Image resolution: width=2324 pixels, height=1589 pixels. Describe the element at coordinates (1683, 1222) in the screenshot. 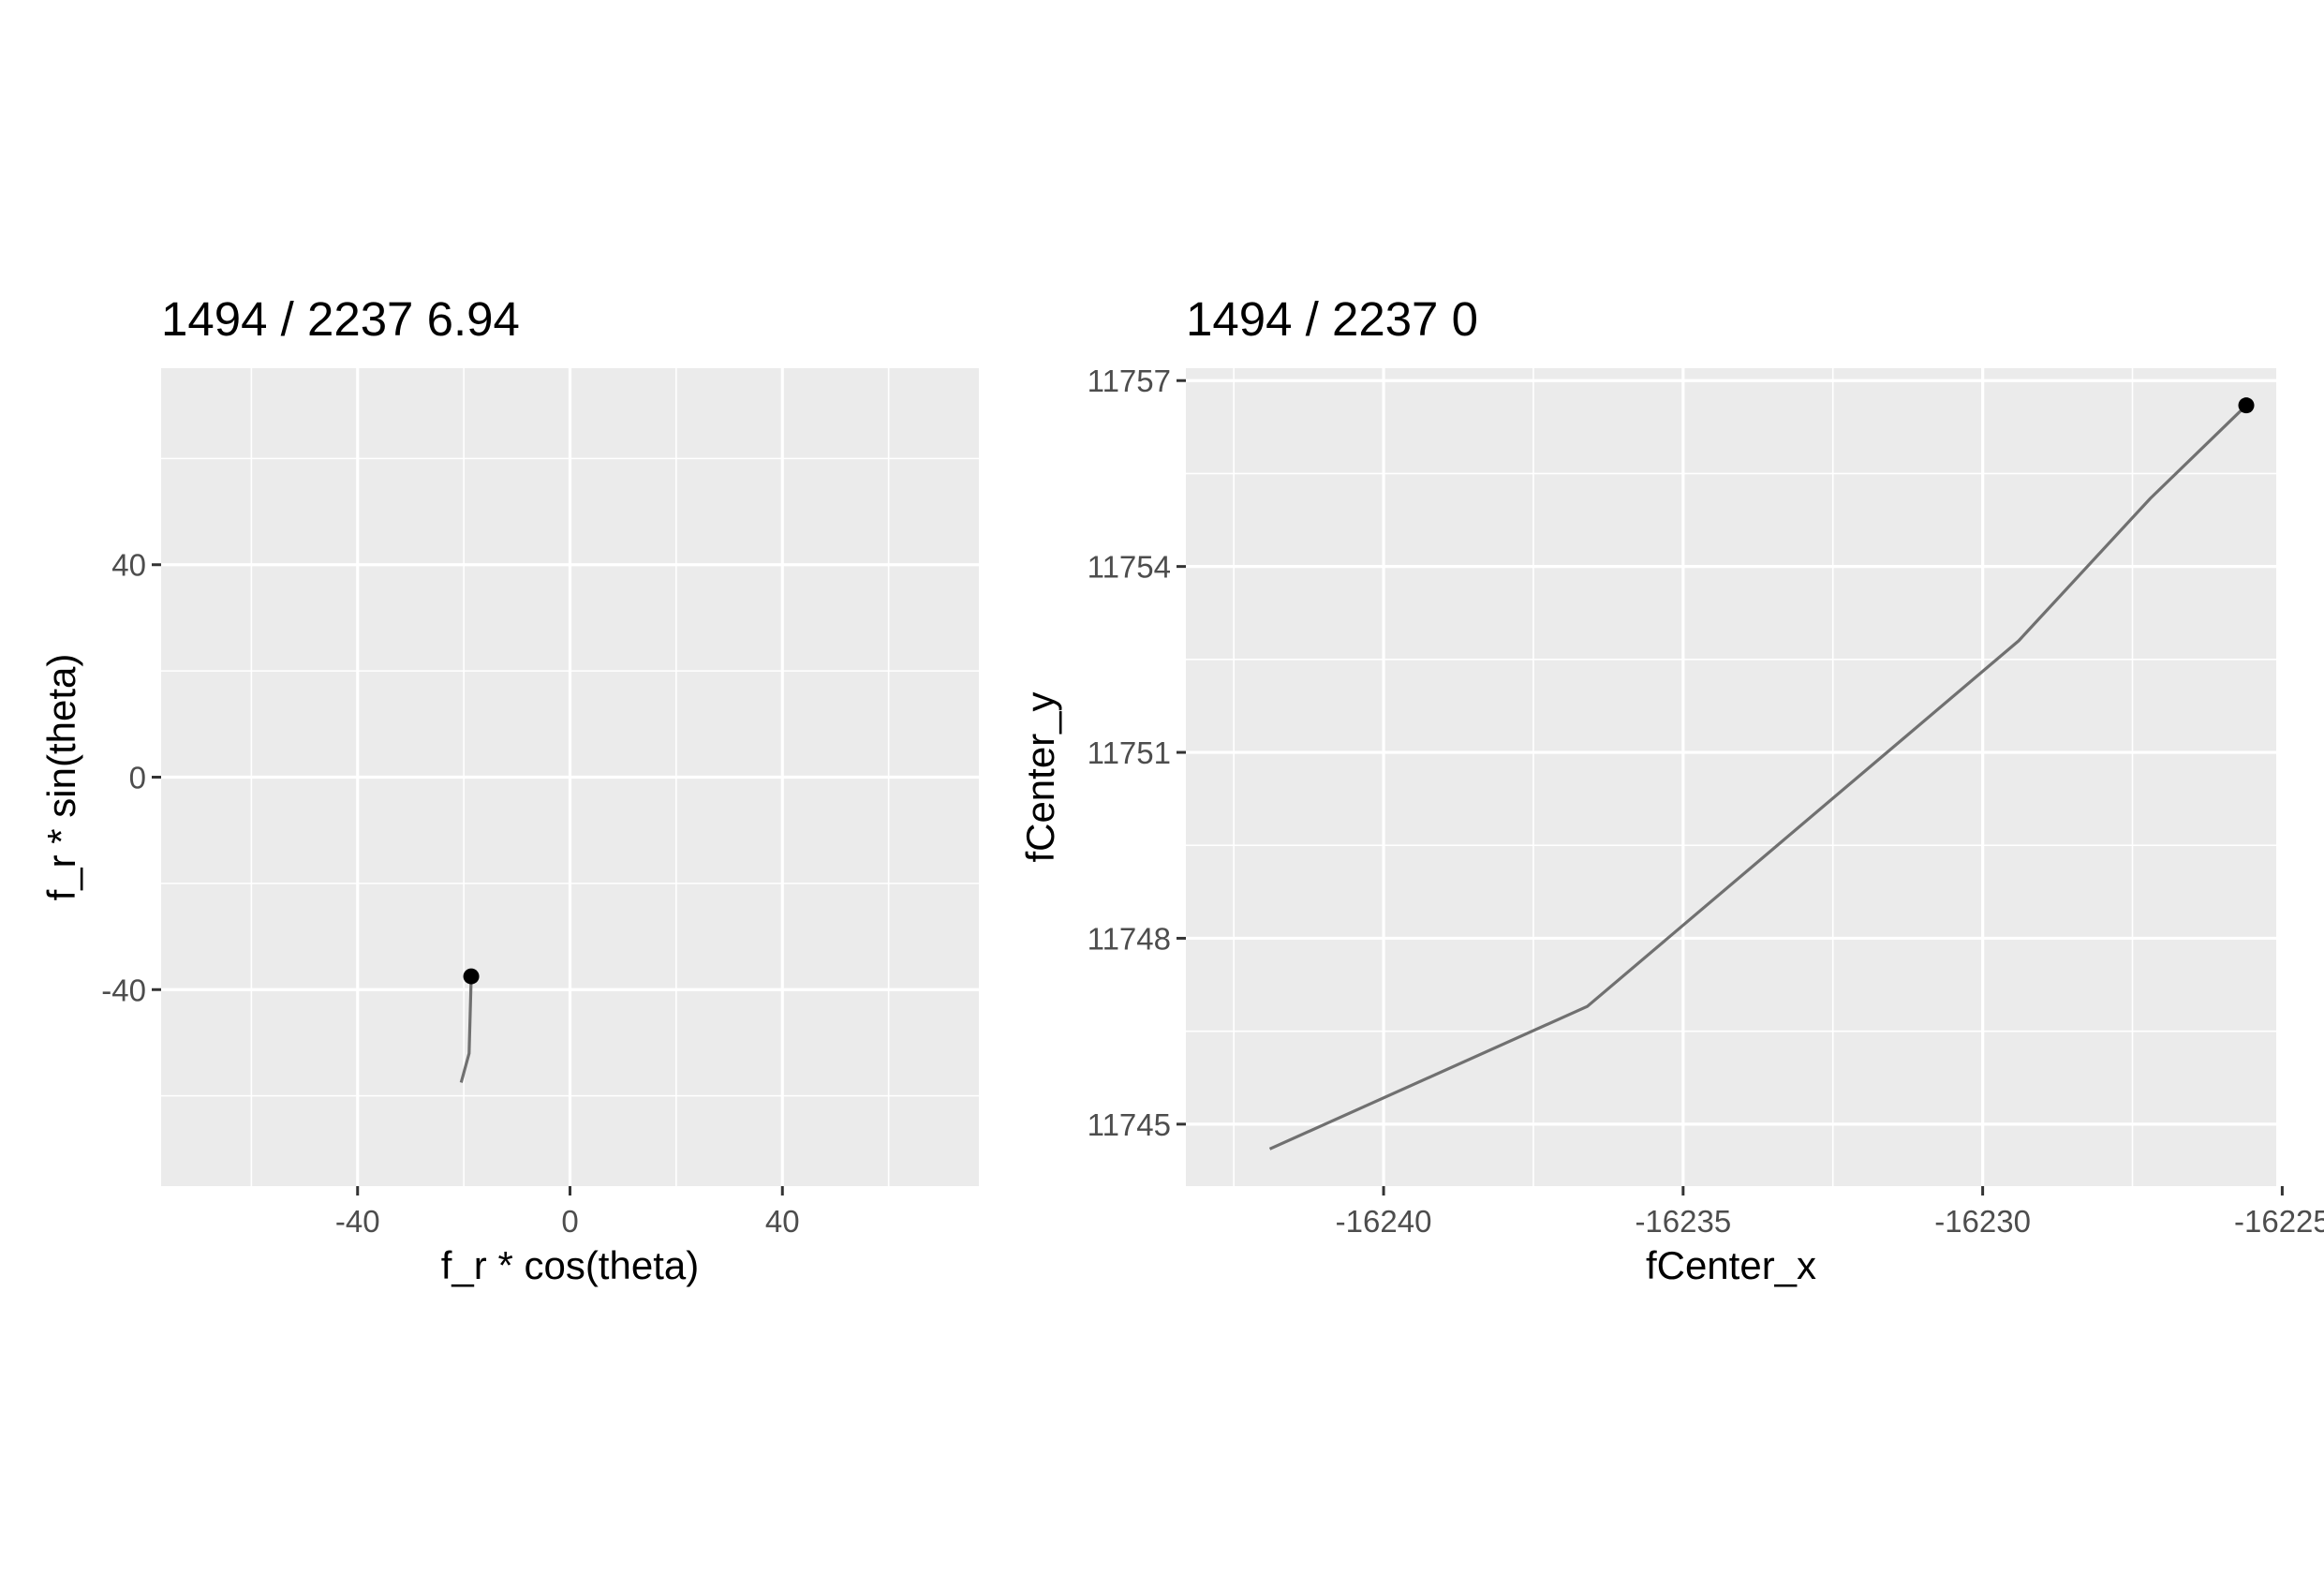

I see `x-tick-label: -16235` at that location.